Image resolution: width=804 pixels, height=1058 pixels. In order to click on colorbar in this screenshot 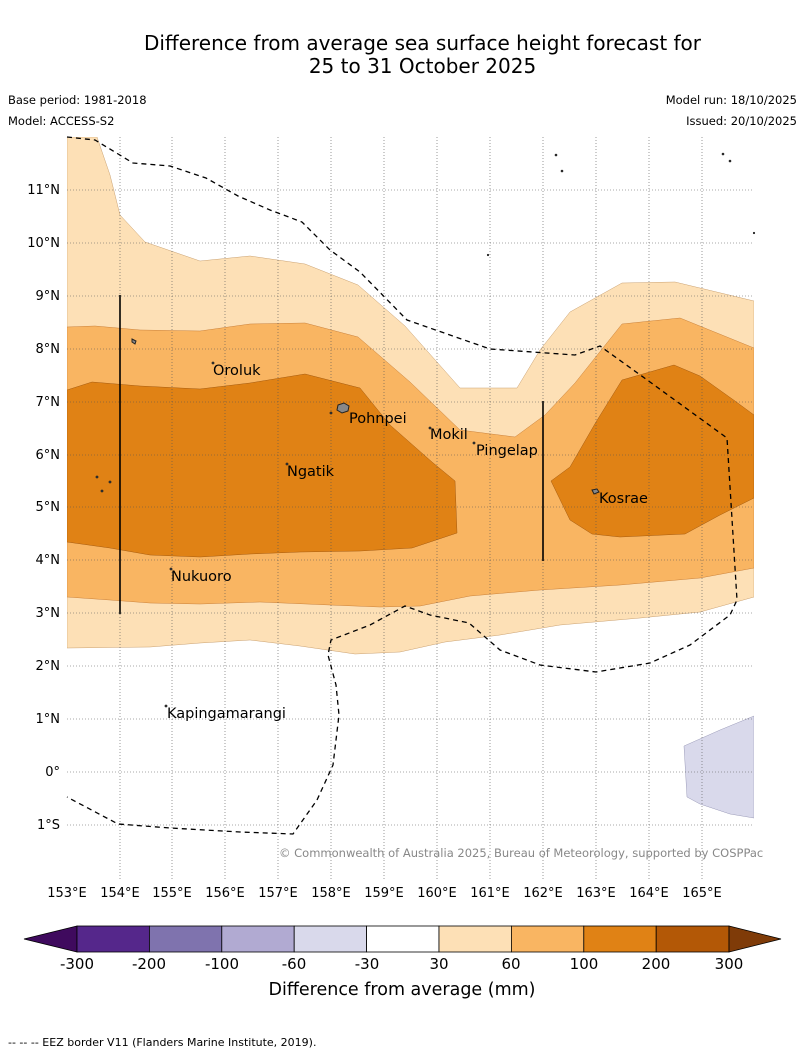, I will do `click(402, 939)`.